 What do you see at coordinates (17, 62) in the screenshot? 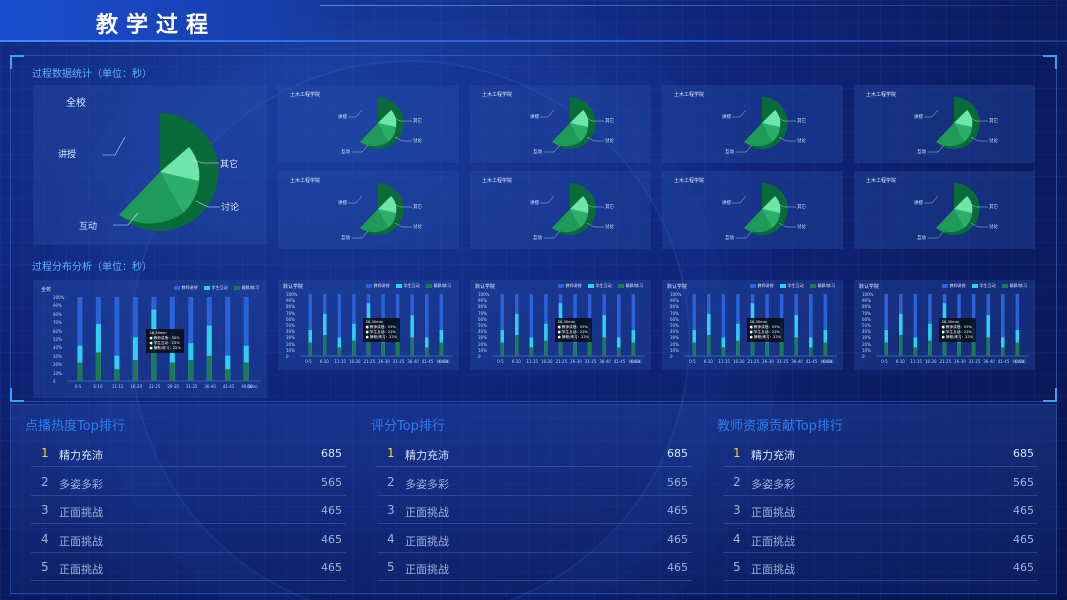
I see `frame-corner` at bounding box center [17, 62].